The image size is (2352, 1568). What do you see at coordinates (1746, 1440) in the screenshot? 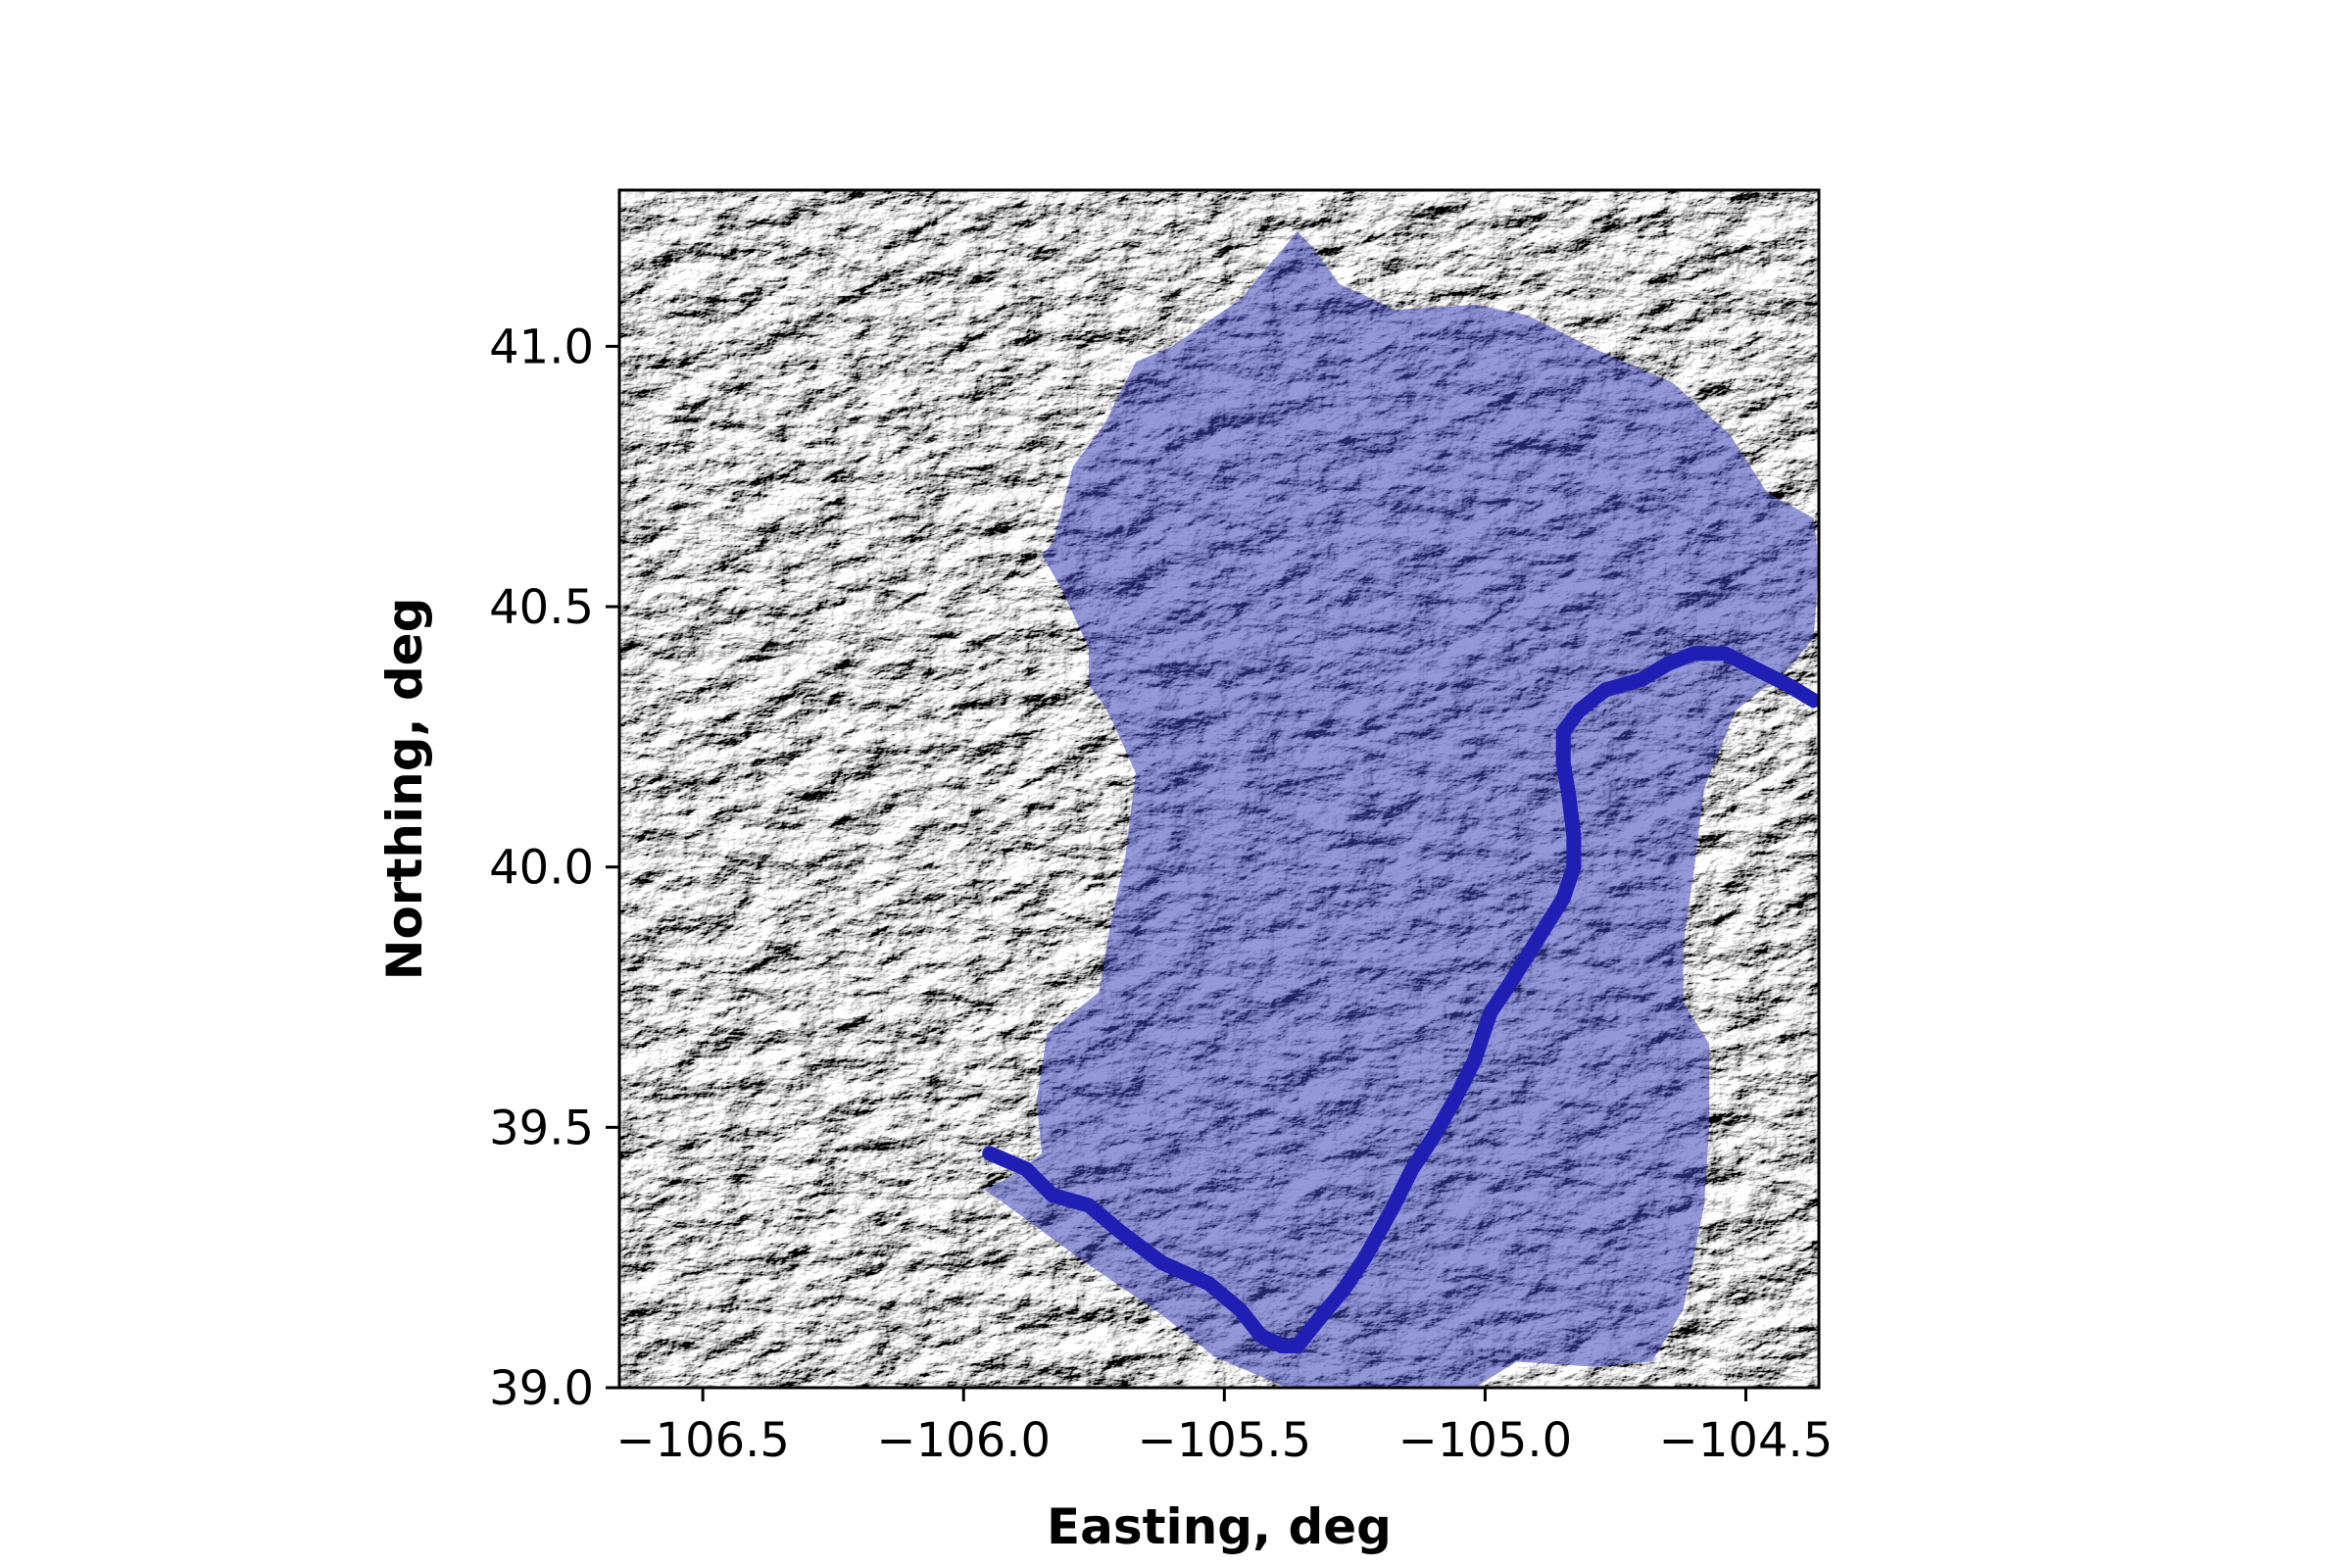
I see `x-tick-label: −104.5` at bounding box center [1746, 1440].